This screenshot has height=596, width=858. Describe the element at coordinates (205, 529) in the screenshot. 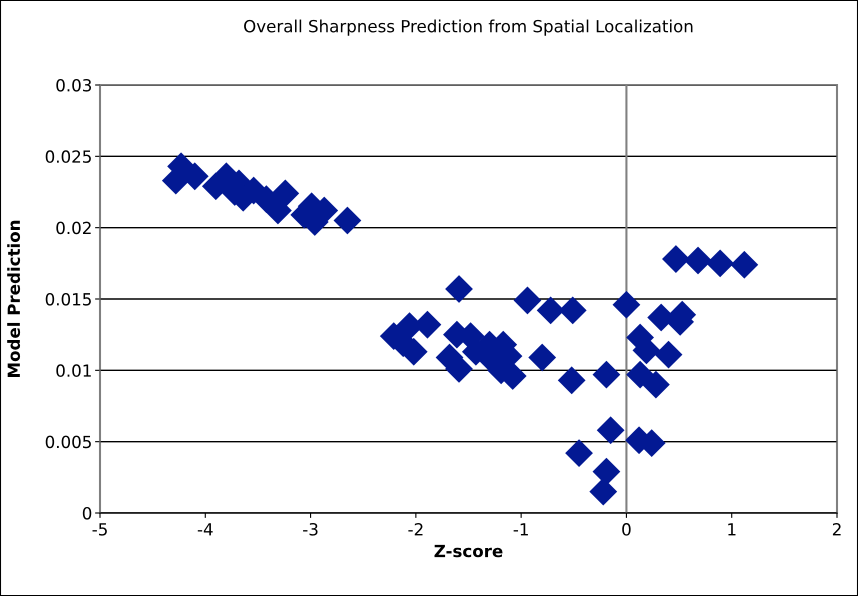

I see `x-tick-label: -4` at that location.